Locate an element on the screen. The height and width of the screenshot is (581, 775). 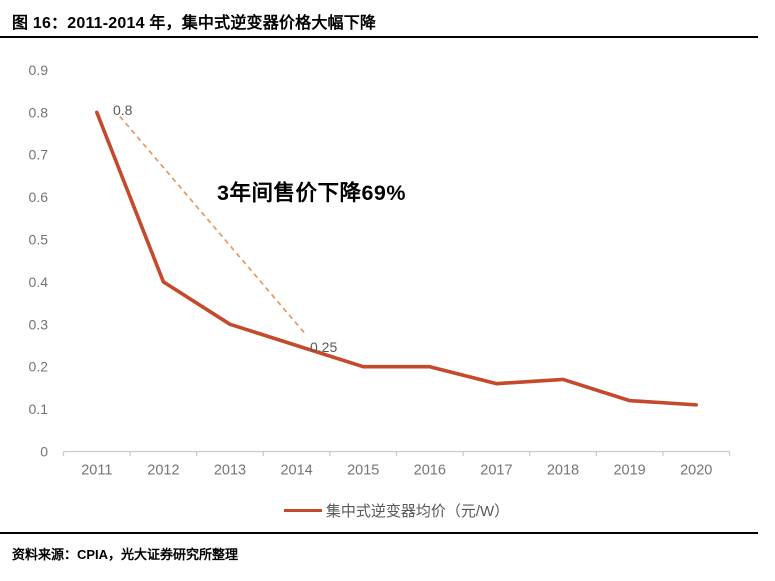
source-note: 资料来源：CPIA，光大证券研究所整理 is located at coordinates (125, 554).